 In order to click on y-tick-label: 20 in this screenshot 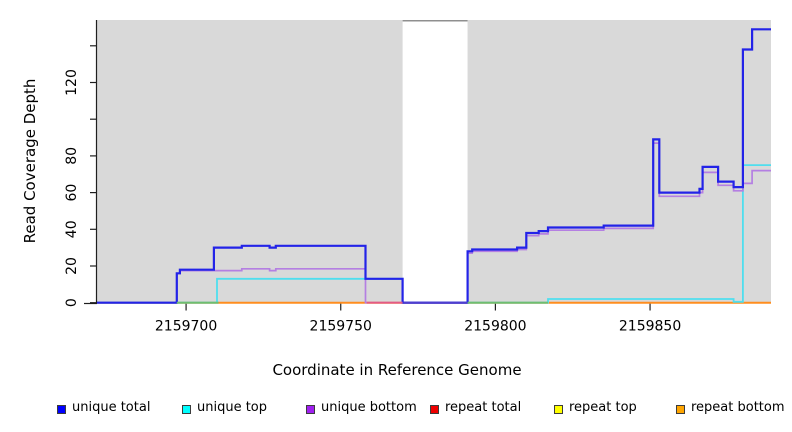, I will do `click(72, 266)`.